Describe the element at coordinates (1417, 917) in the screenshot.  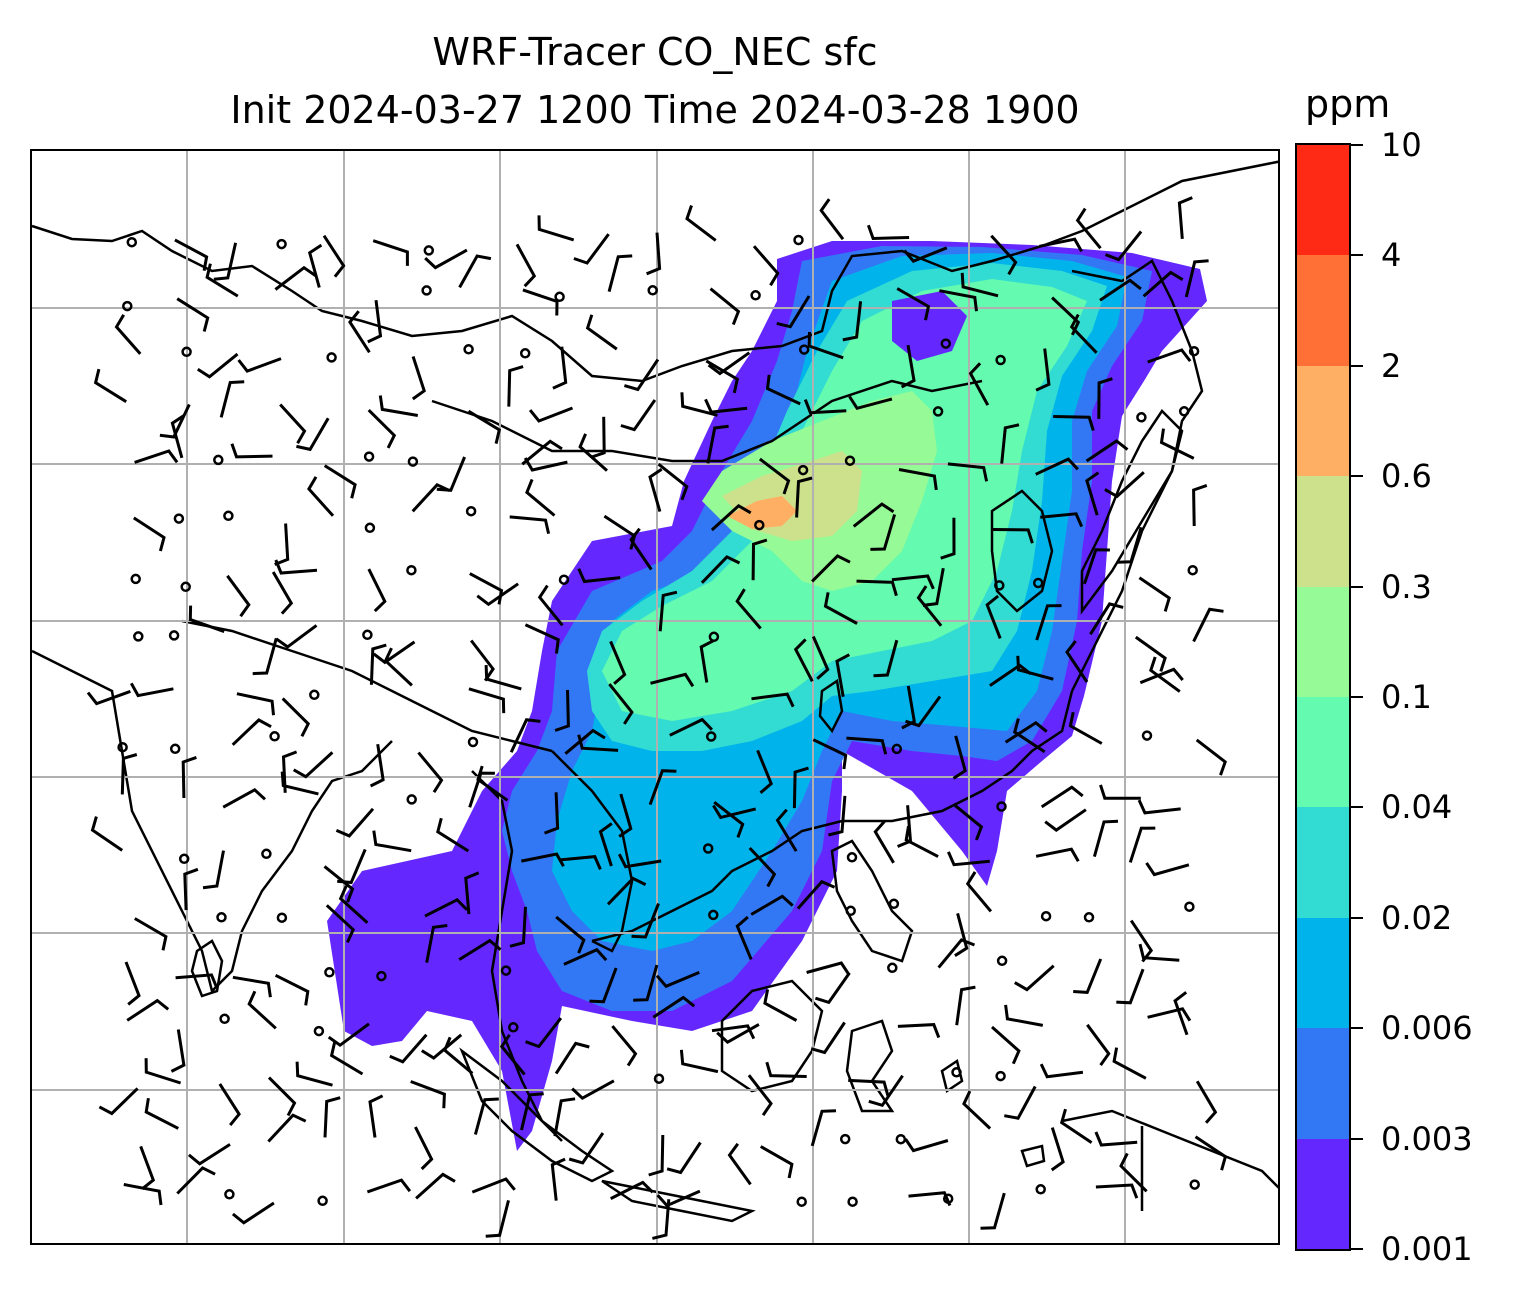
I see `colorbar-tick-label: 0.02` at that location.